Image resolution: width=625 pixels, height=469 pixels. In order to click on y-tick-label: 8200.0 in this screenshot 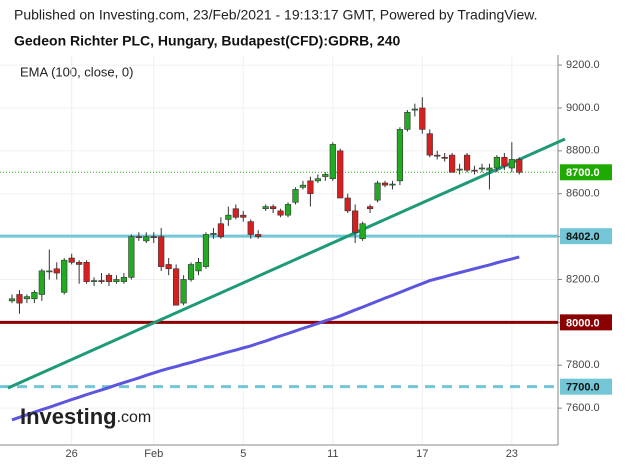, I will do `click(583, 279)`.